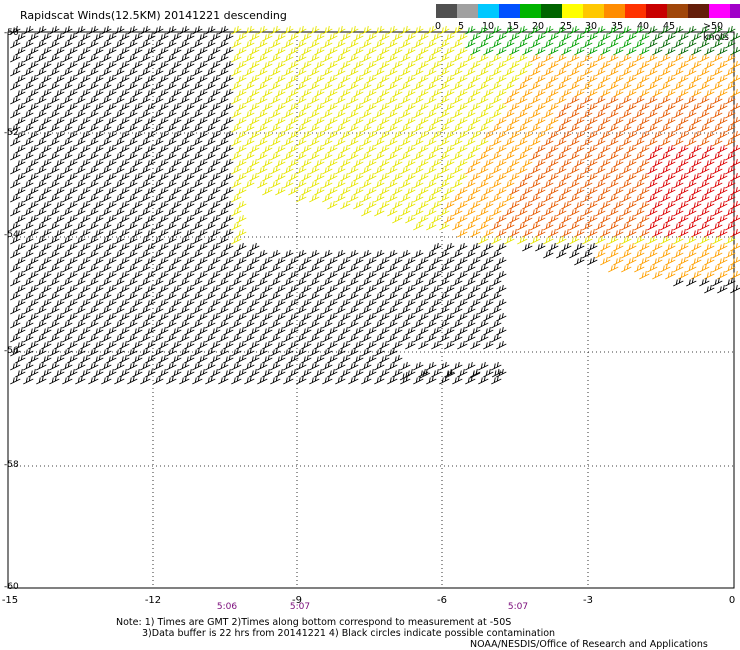 The width and height of the screenshot is (740, 650). Describe the element at coordinates (10, 600) in the screenshot. I see `lon-label-15: -15` at that location.